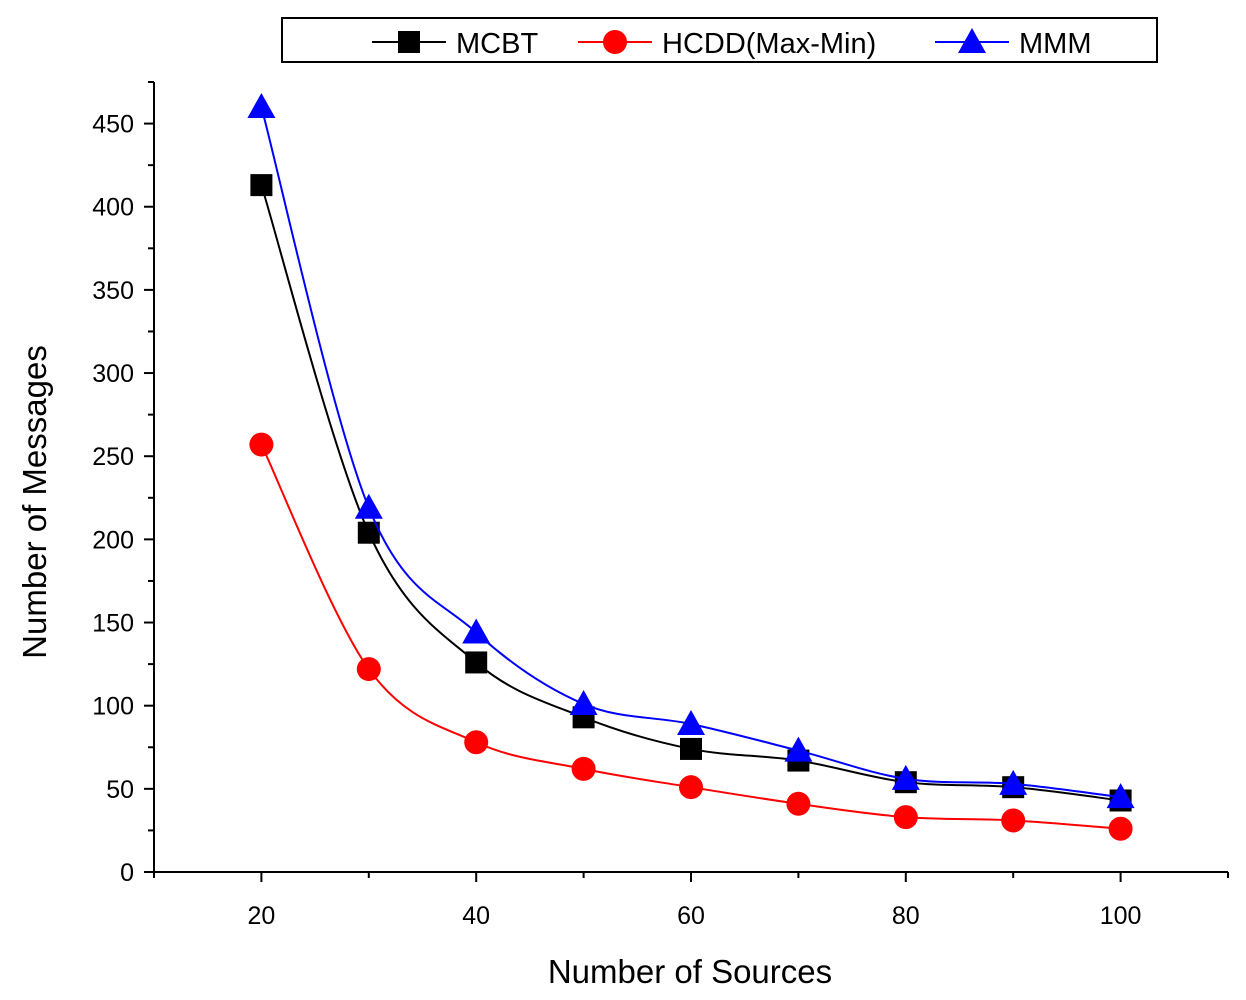  I want to click on legend: MCBT HCDD(Max-Min) MMM, so click(719, 40).